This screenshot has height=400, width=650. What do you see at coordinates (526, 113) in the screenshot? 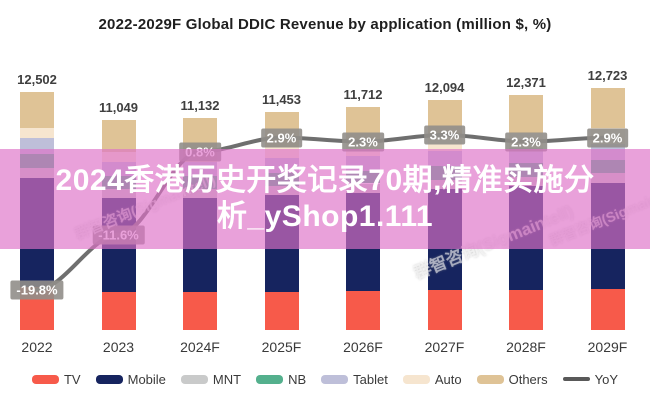
I see `bar-segment-others-2028f` at bounding box center [526, 113].